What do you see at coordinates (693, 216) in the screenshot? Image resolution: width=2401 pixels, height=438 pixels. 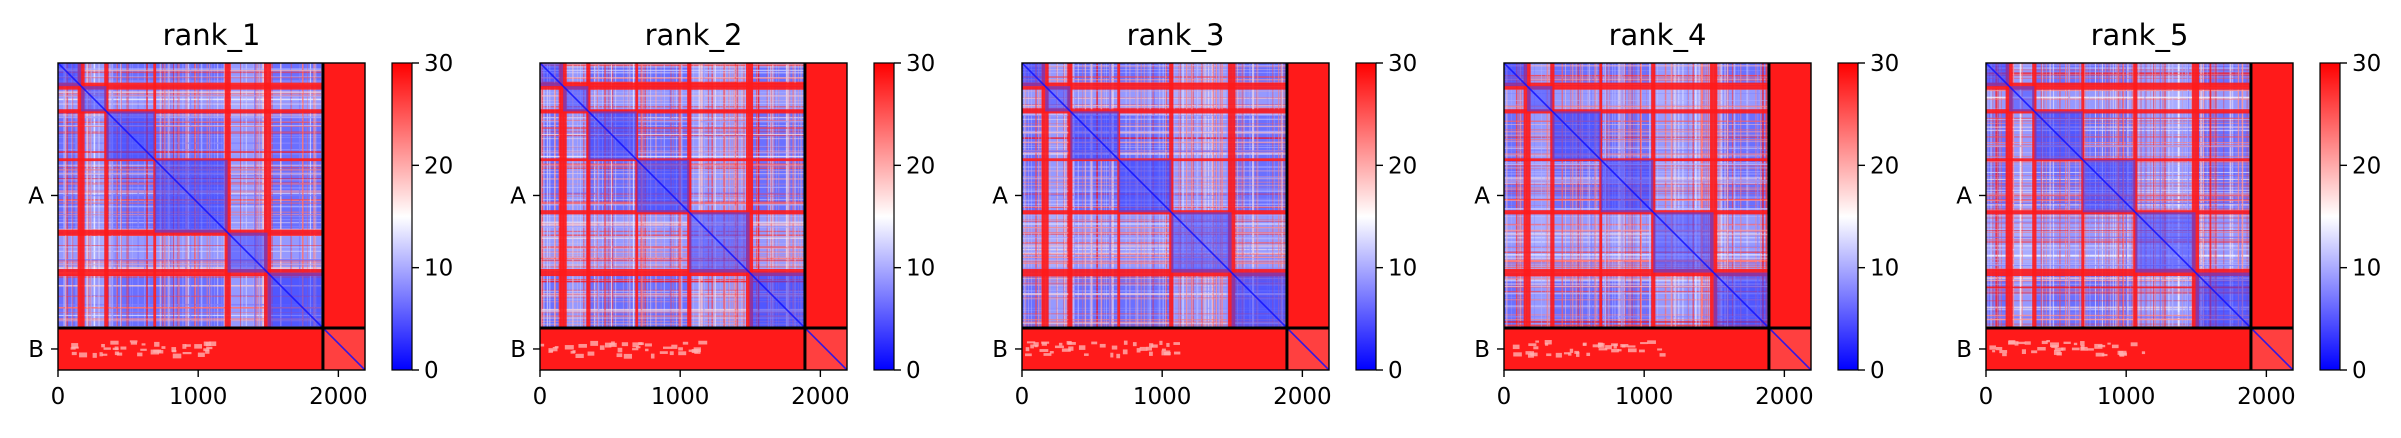 I see `axes-frame` at bounding box center [693, 216].